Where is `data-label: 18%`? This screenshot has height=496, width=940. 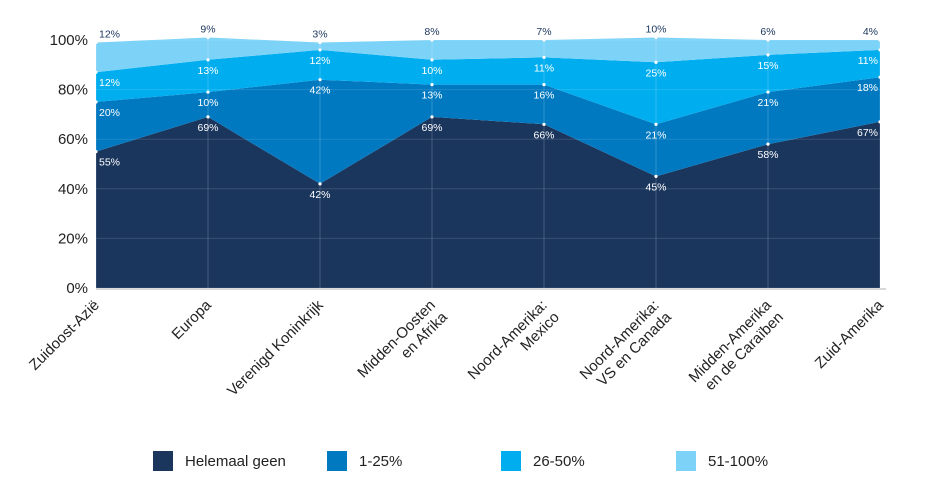
data-label: 18% is located at coordinates (867, 88).